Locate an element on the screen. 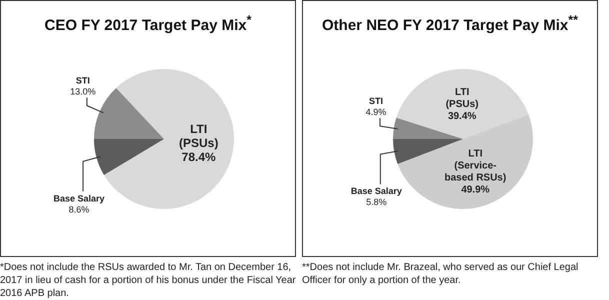 Image resolution: width=609 pixels, height=300 pixels. data-label: 49.9% is located at coordinates (475, 190).